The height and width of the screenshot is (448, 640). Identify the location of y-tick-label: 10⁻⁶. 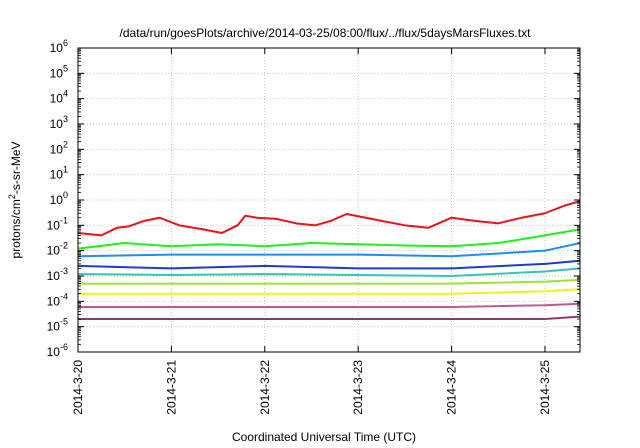
(57, 350).